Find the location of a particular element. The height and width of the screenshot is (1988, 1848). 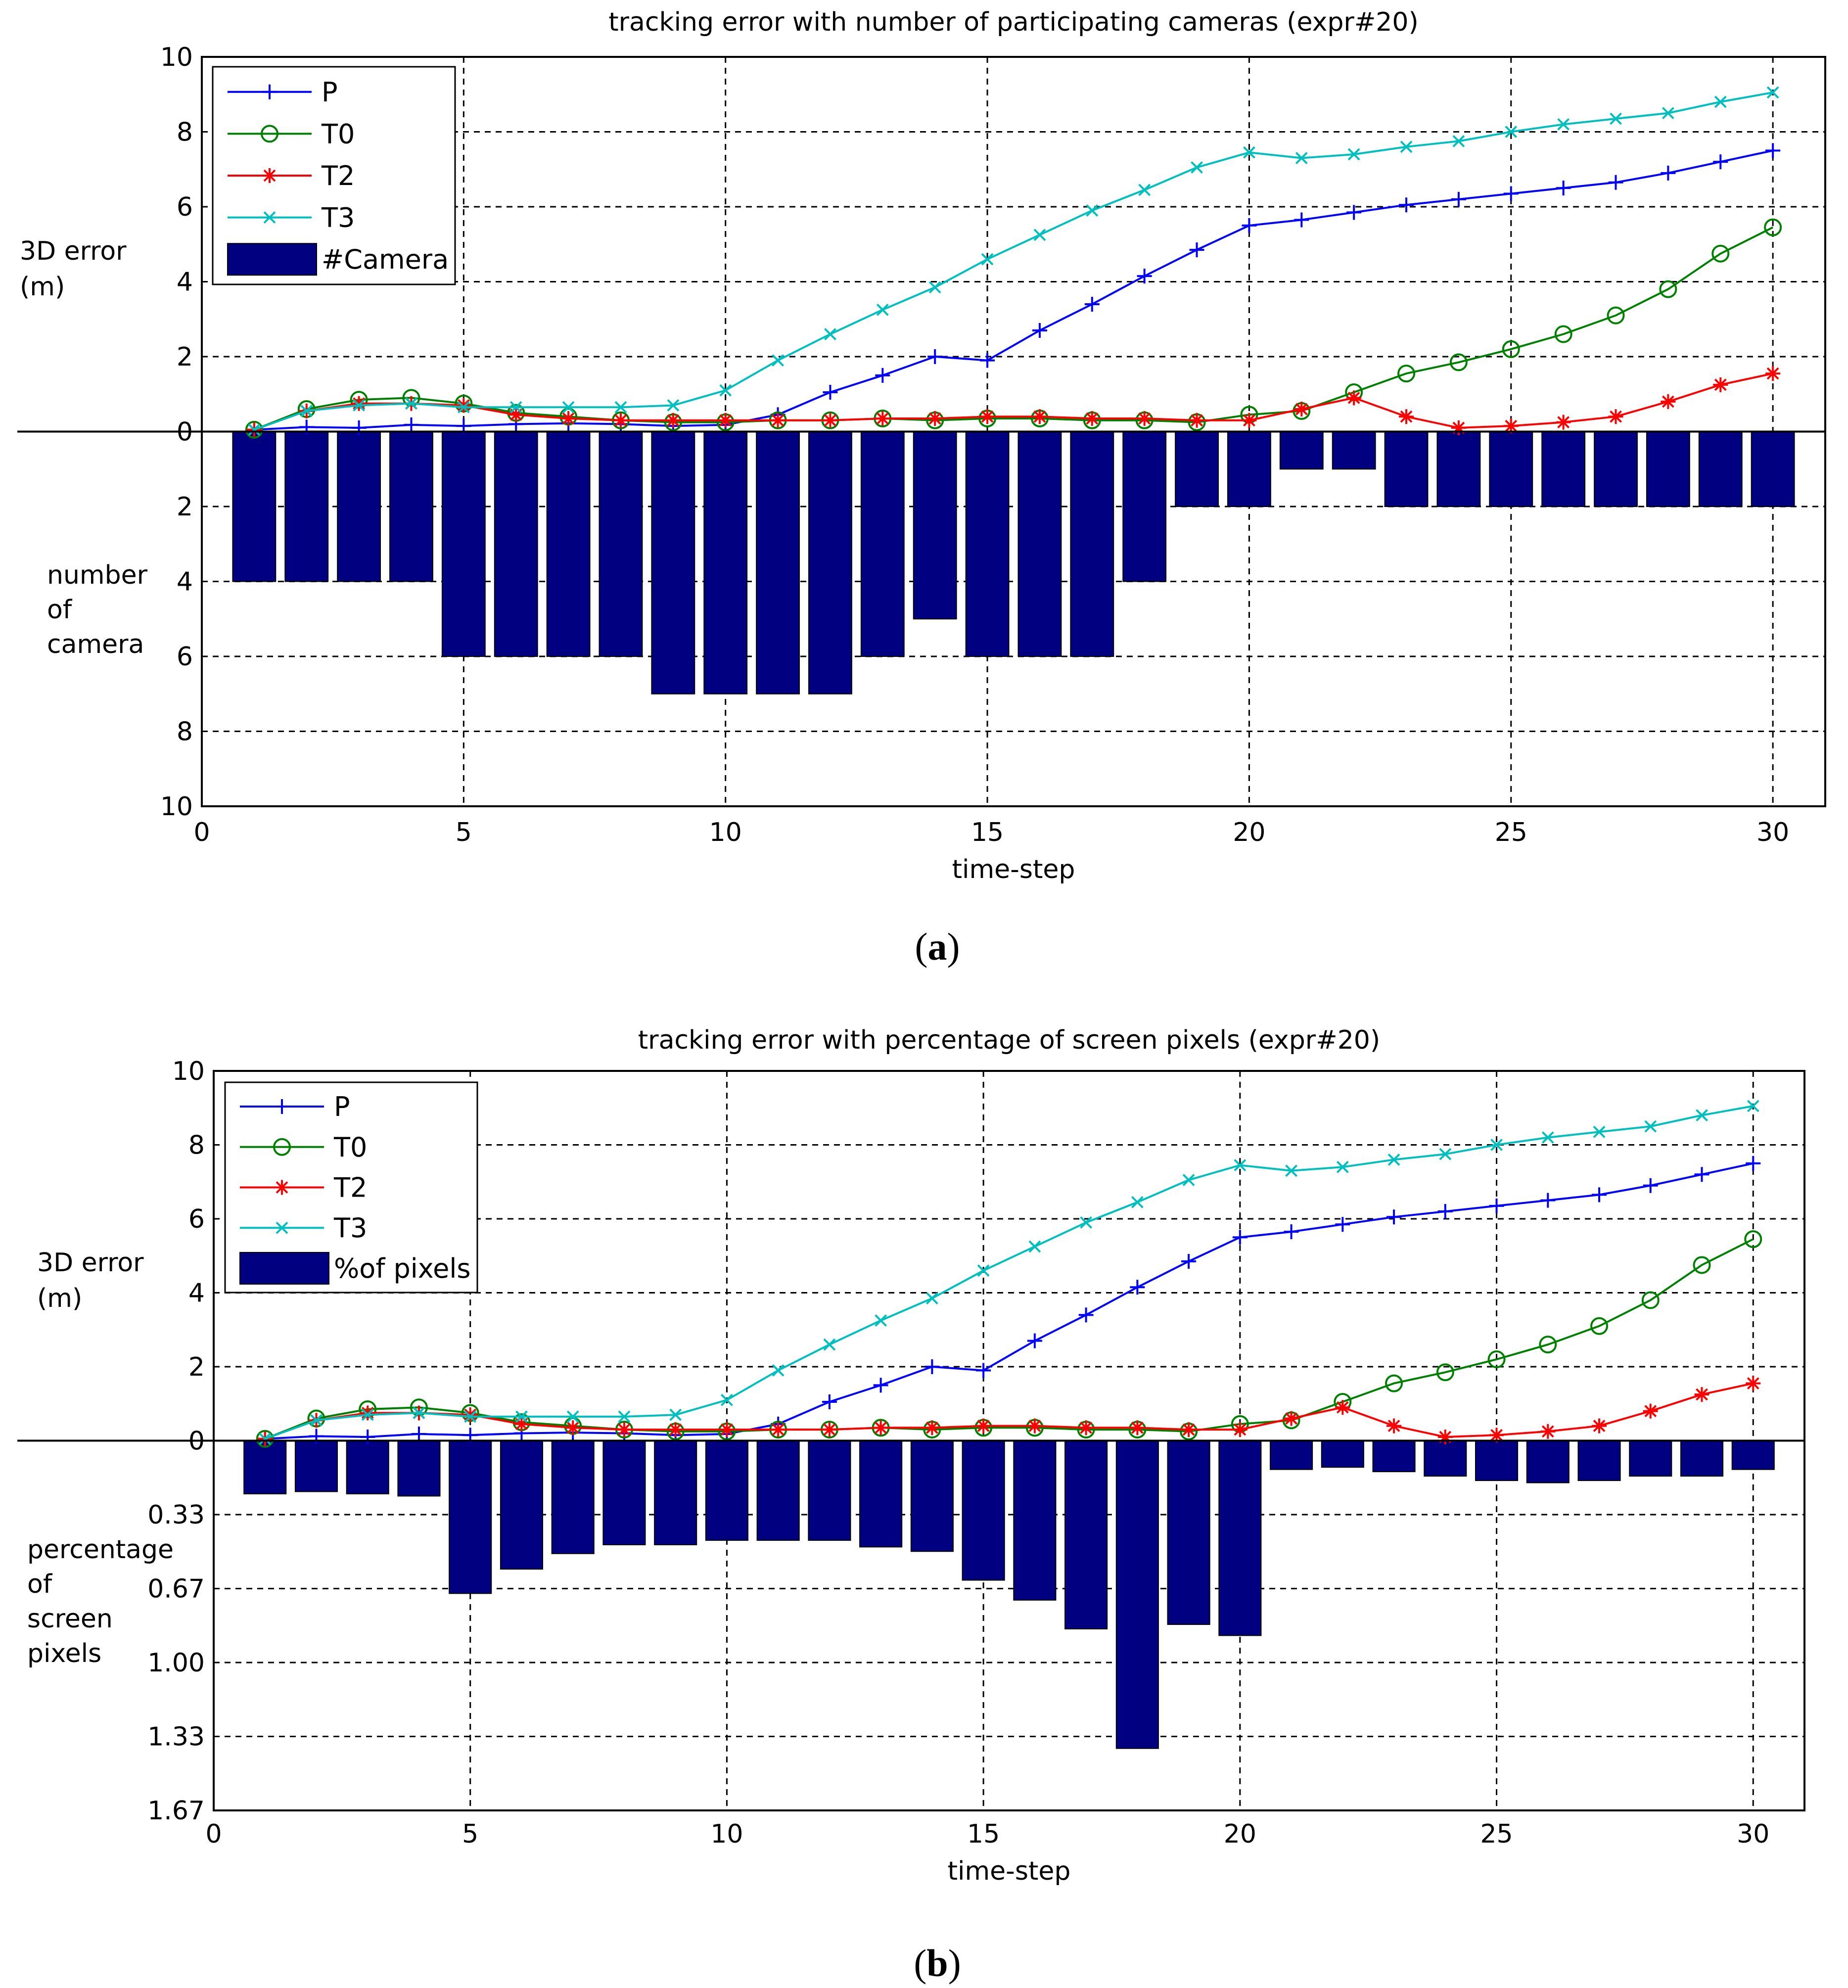

x-tick-label: 0 is located at coordinates (202, 832).